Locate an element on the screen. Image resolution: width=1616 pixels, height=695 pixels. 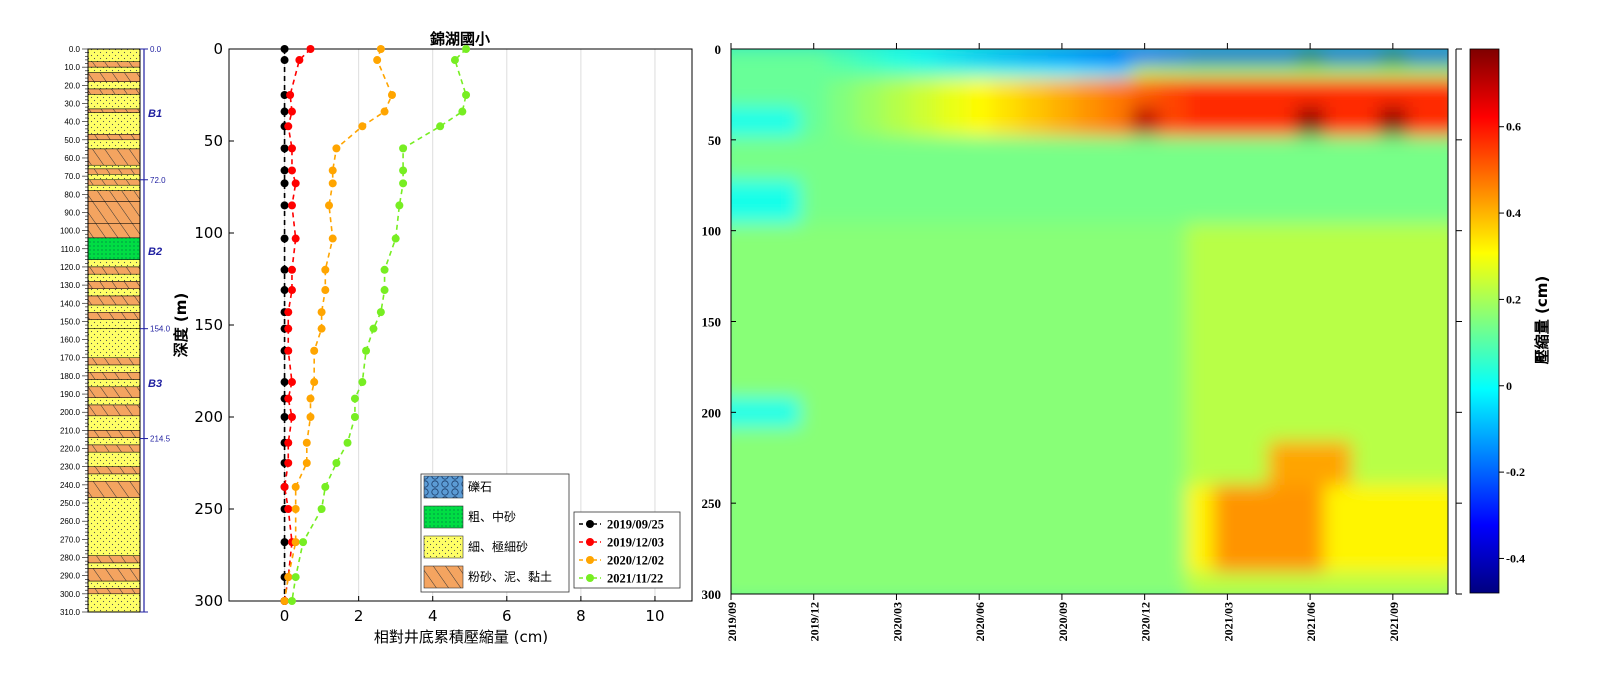
lithology-column-frame is located at coordinates (114, 330).